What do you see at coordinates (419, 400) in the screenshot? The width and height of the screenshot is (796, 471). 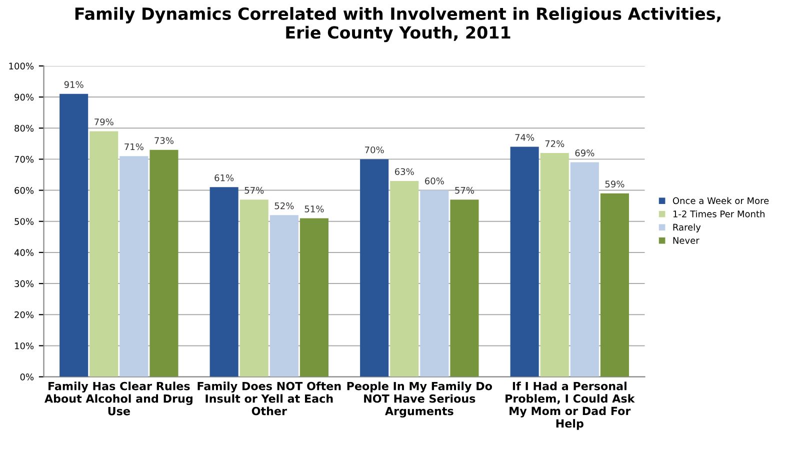 I see `x-tick-label: People In My Family Do NOT Have Serious Arguments` at bounding box center [419, 400].